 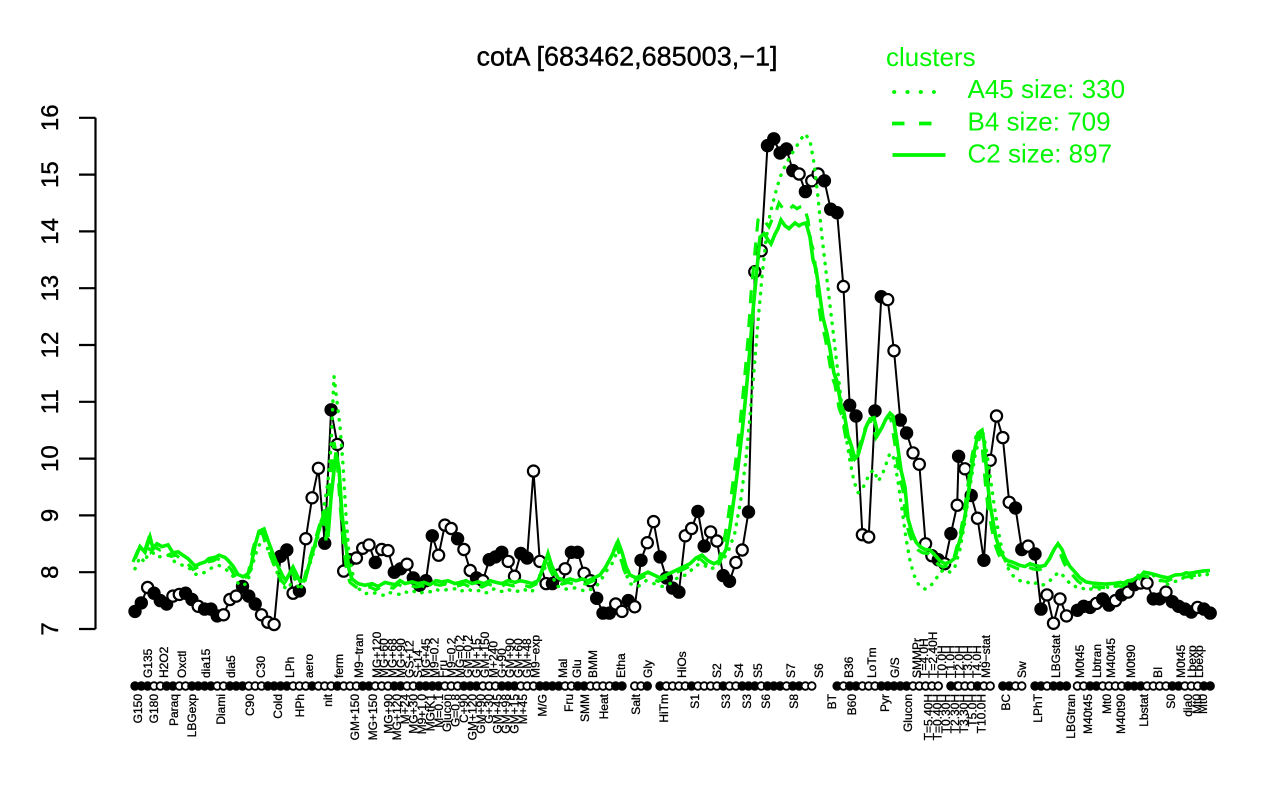 I want to click on svg-text: Oxctl, so click(x=182, y=664).